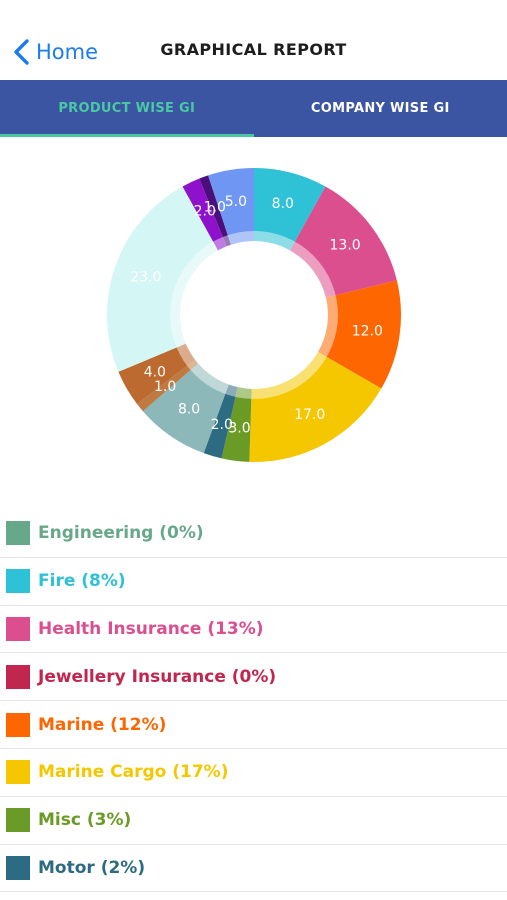 The width and height of the screenshot is (507, 900). Describe the element at coordinates (253, 821) in the screenshot. I see `legend-item-misc: Misc (3%)` at that location.